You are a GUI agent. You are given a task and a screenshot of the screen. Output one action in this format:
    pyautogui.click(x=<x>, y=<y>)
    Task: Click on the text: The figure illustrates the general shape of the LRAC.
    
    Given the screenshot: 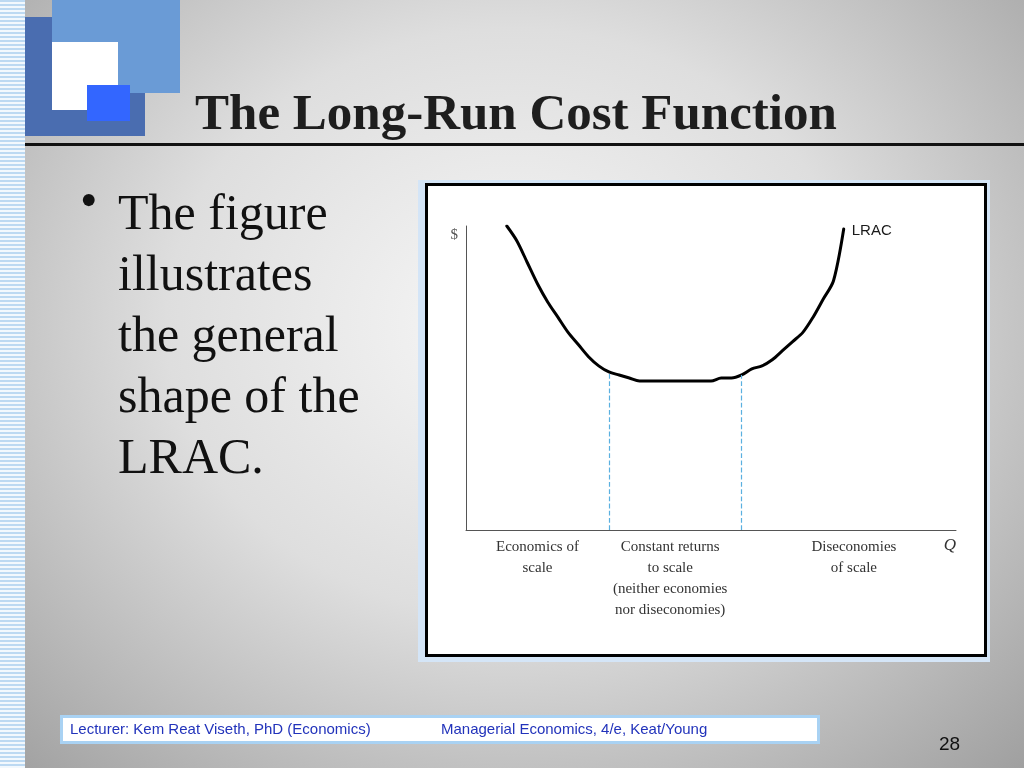 What is the action you would take?
    pyautogui.click(x=239, y=334)
    